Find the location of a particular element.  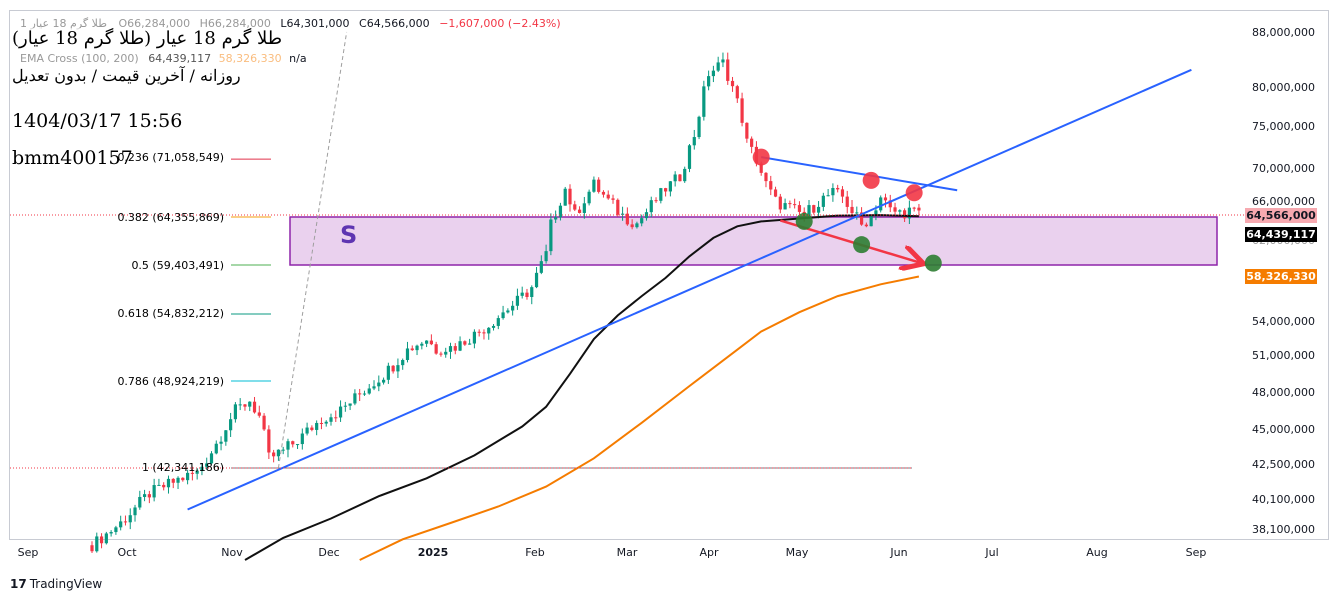

series-name: طلا گرم 18 عیار 1 is located at coordinates (63, 23).